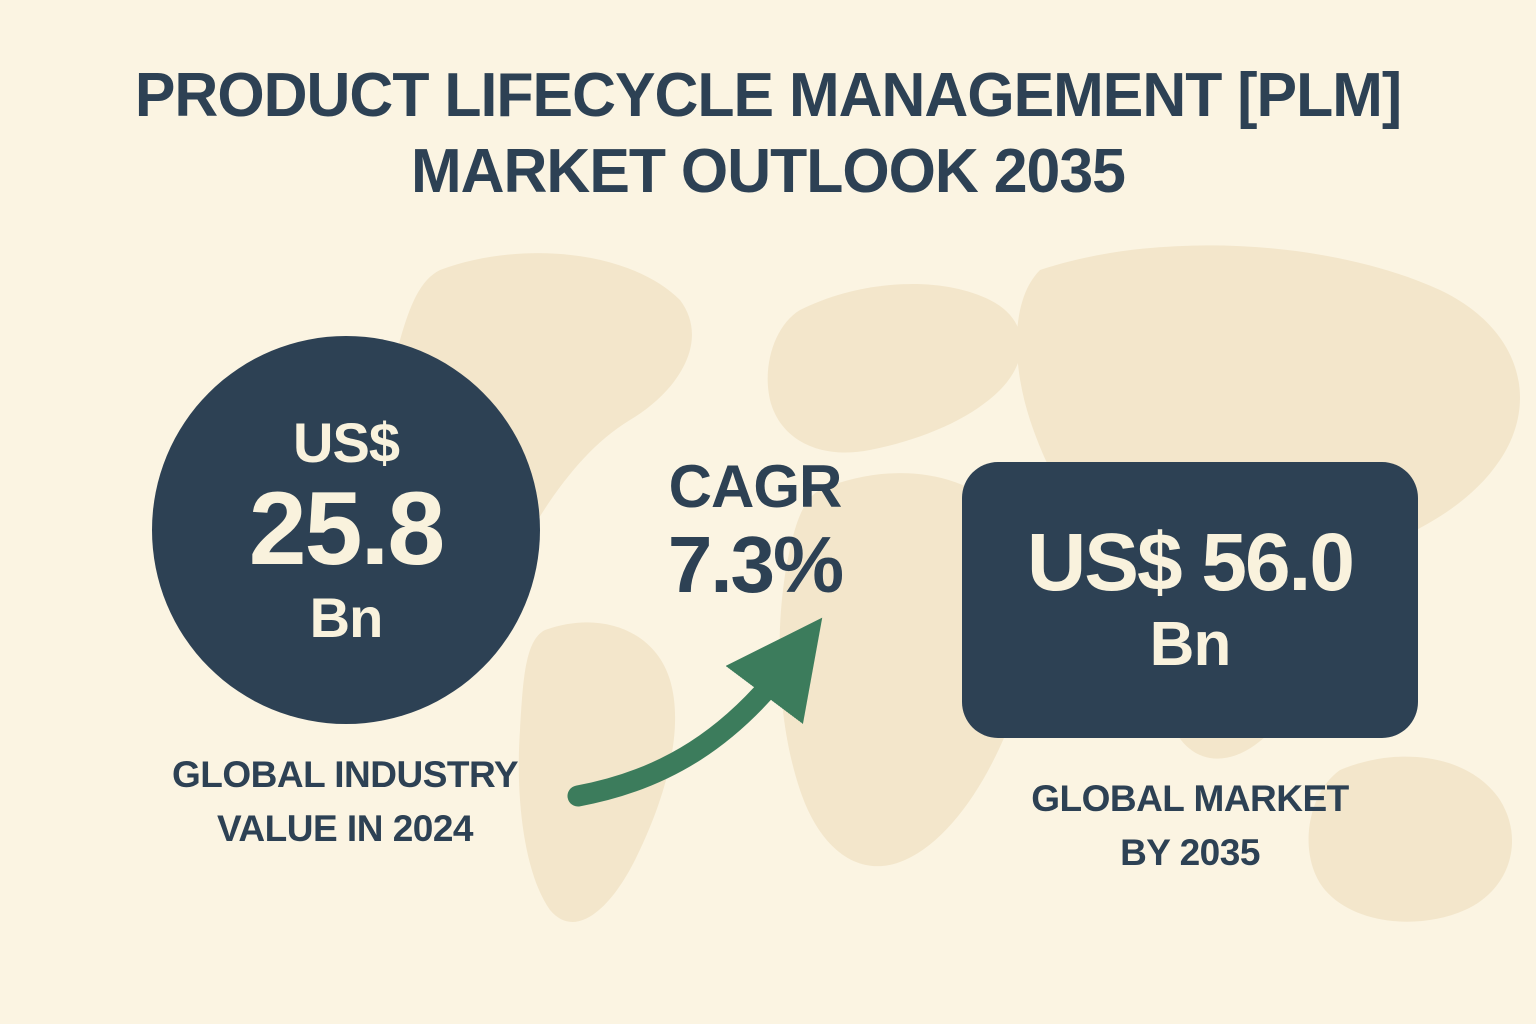 This screenshot has width=1536, height=1024. What do you see at coordinates (1191, 562) in the screenshot?
I see `stat-2035-value: US$ 56.0` at bounding box center [1191, 562].